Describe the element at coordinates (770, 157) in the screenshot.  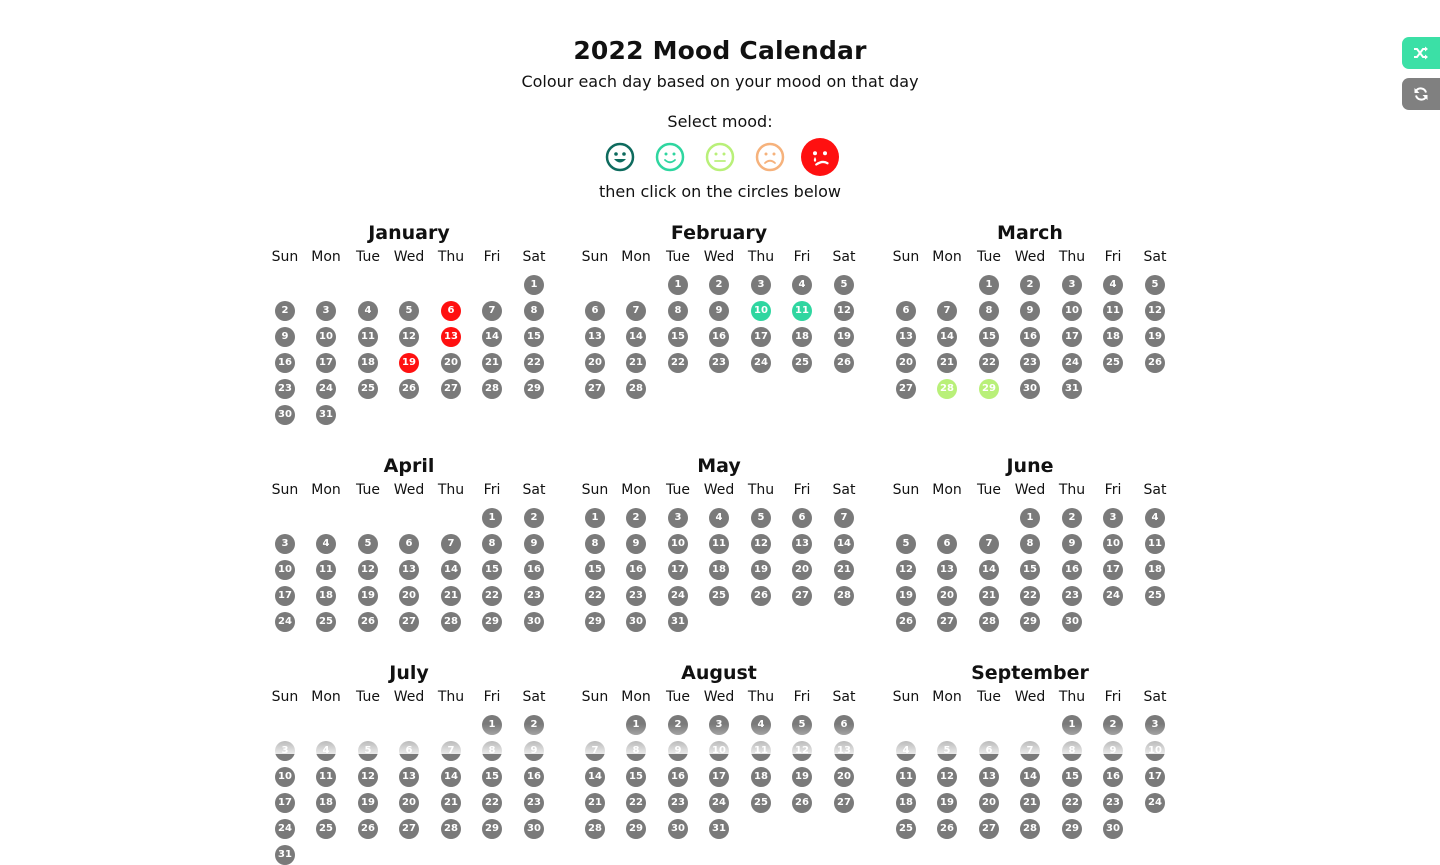
I see `mood-frown-button` at that location.